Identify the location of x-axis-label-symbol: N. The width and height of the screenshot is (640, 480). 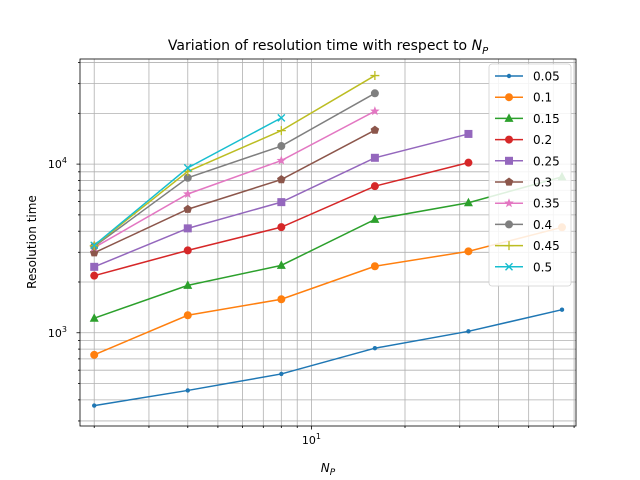
(325, 468).